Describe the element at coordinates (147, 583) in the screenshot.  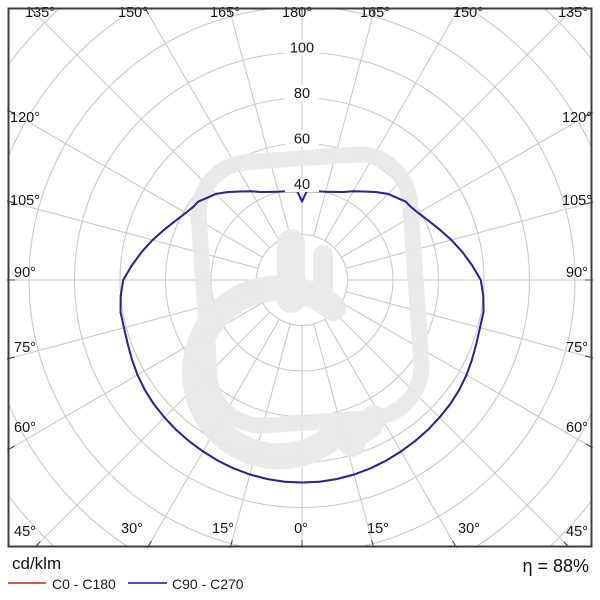
I see `legend-line-c90-c270-icon` at that location.